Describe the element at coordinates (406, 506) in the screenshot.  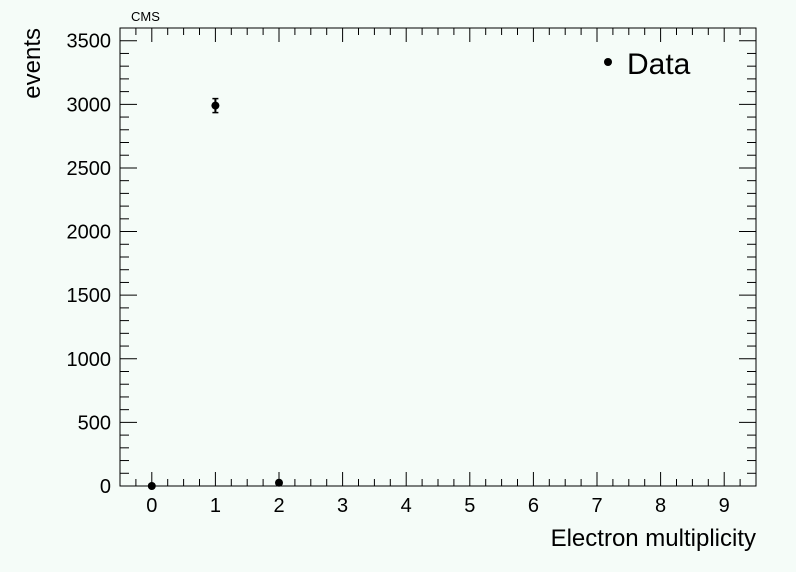
I see `x-tick-label: 4` at that location.